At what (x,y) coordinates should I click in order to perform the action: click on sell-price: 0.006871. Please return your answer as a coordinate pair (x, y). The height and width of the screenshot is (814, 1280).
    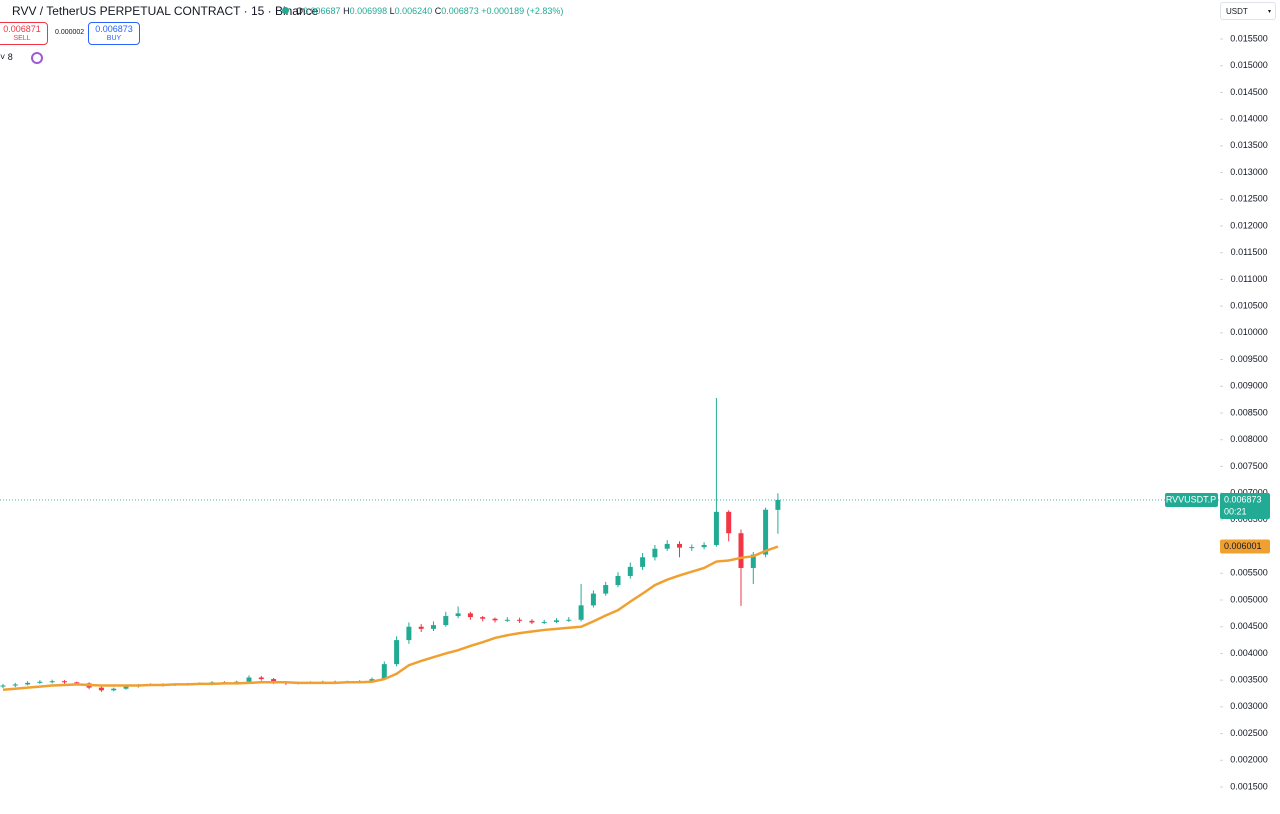
    Looking at the image, I should click on (22, 29).